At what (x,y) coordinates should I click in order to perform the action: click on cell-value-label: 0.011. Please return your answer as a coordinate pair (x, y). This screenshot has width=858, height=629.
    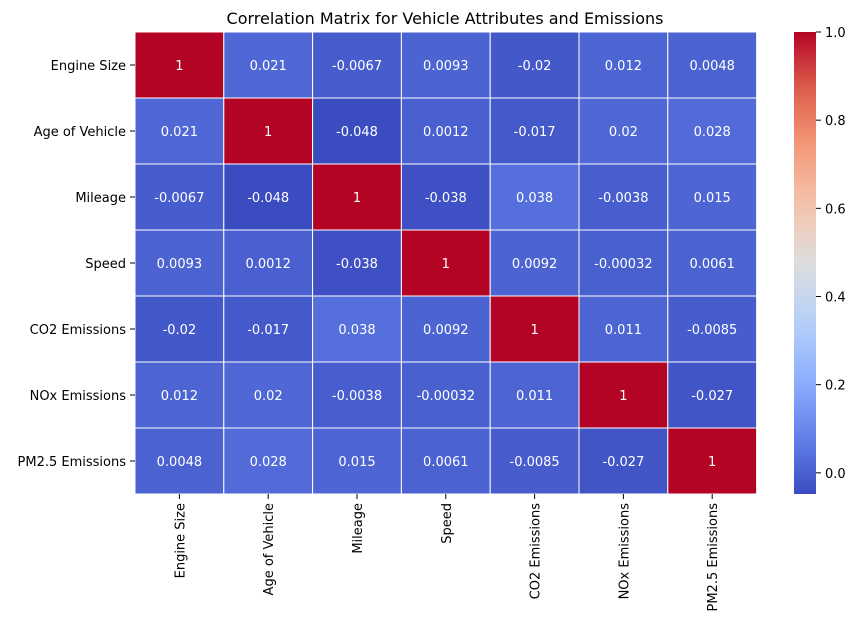
    Looking at the image, I should click on (534, 396).